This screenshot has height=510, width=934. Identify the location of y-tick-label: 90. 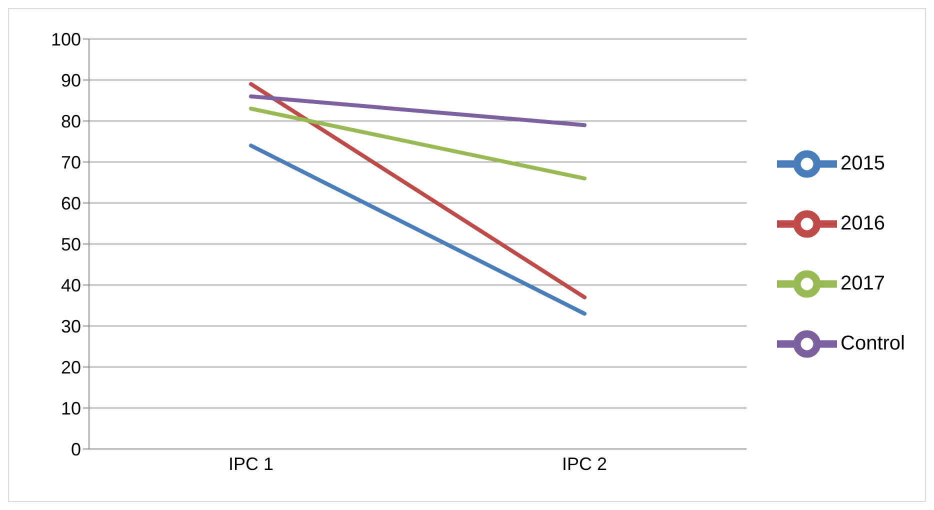
(70, 80).